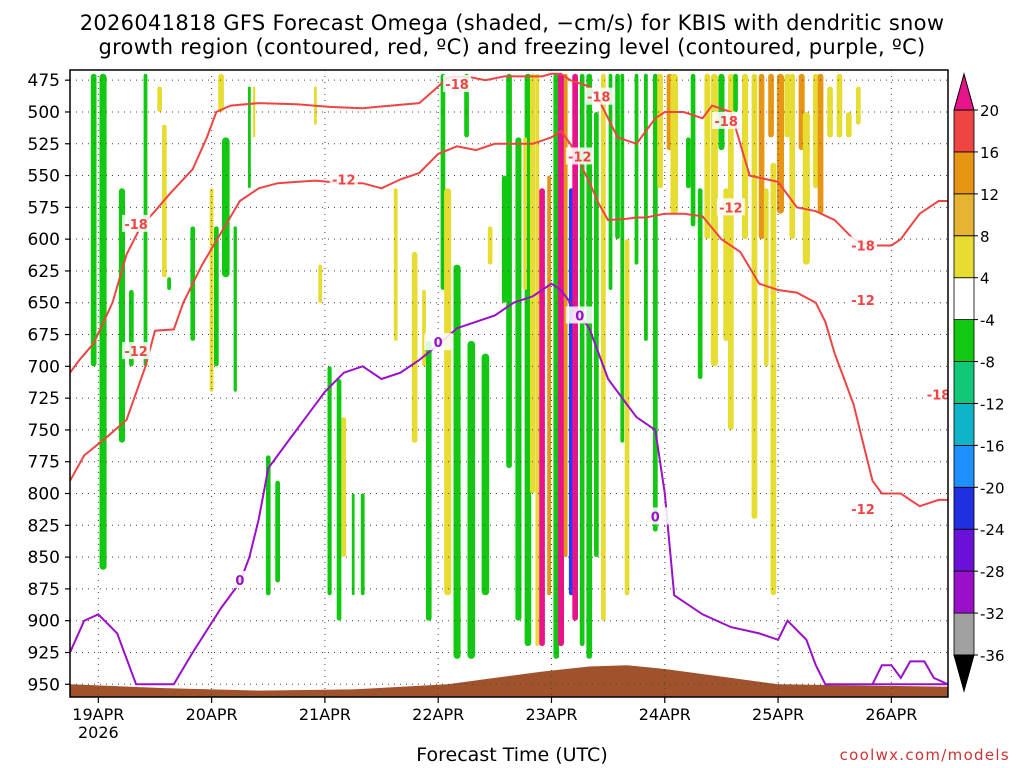  Describe the element at coordinates (44, 177) in the screenshot. I see `y-tick-label: 550` at that location.